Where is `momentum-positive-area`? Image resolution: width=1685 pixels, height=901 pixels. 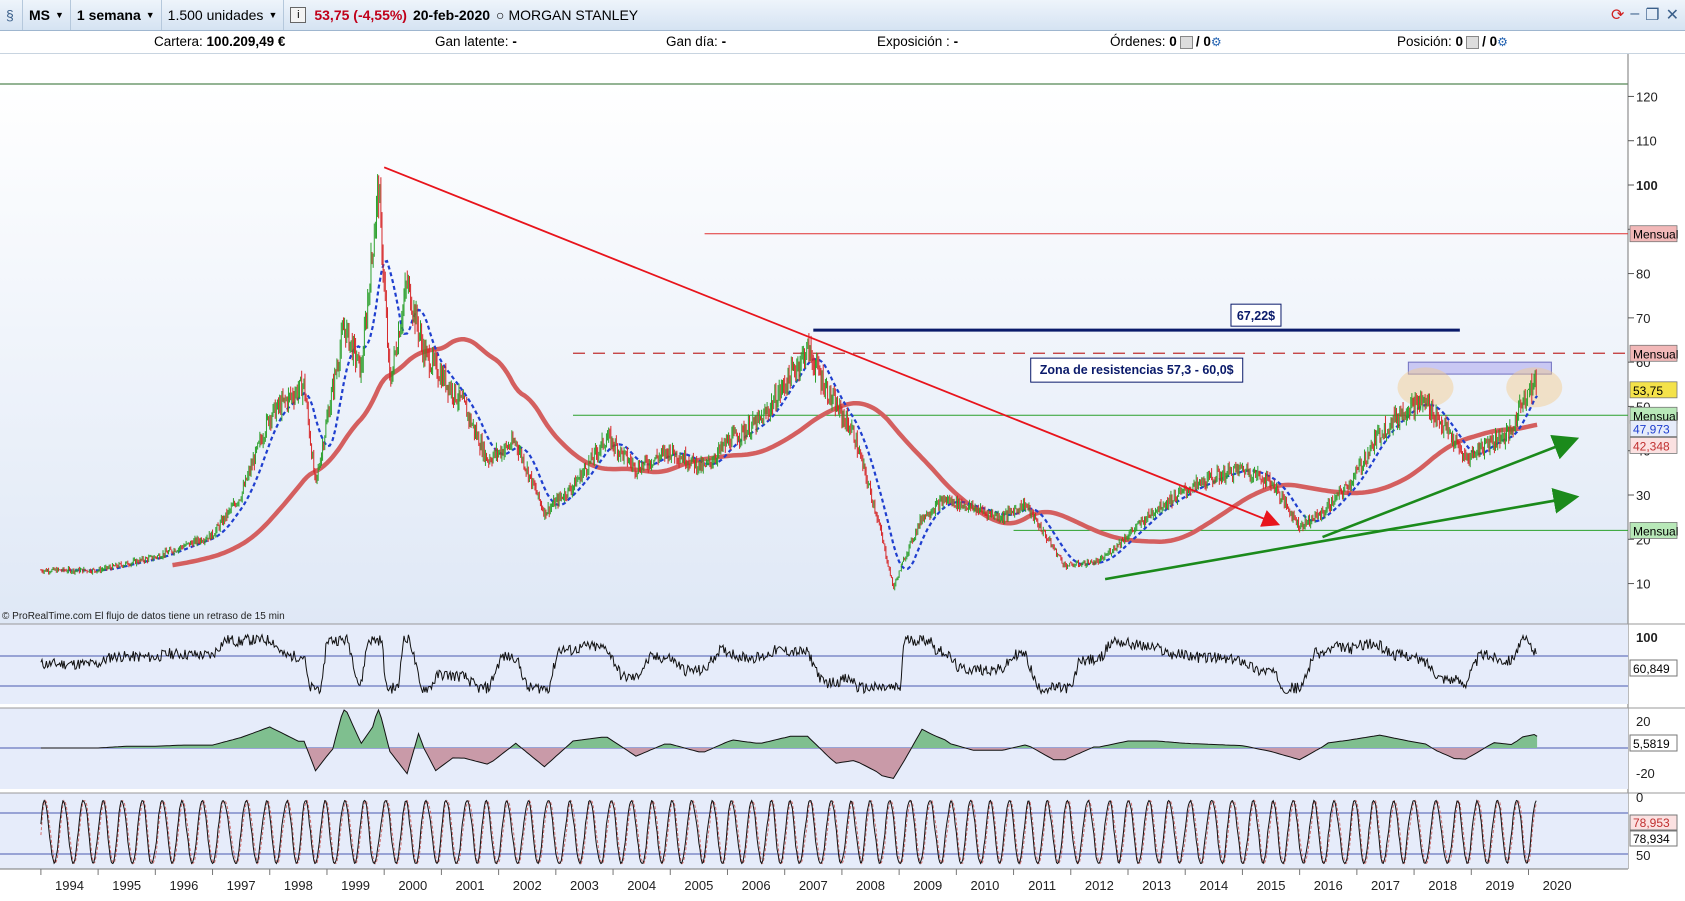
momentum-positive-area is located at coordinates (789, 729).